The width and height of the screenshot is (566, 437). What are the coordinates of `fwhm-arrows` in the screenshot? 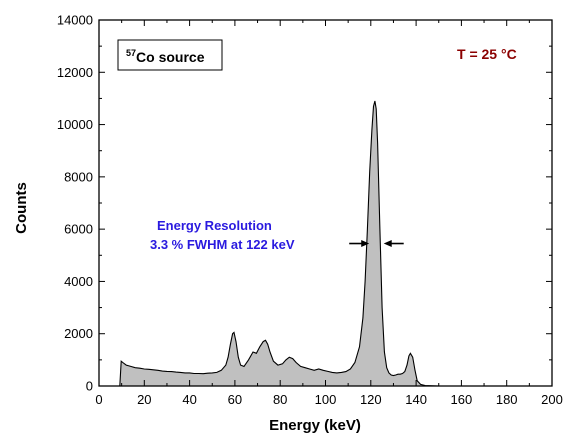 It's located at (376, 244).